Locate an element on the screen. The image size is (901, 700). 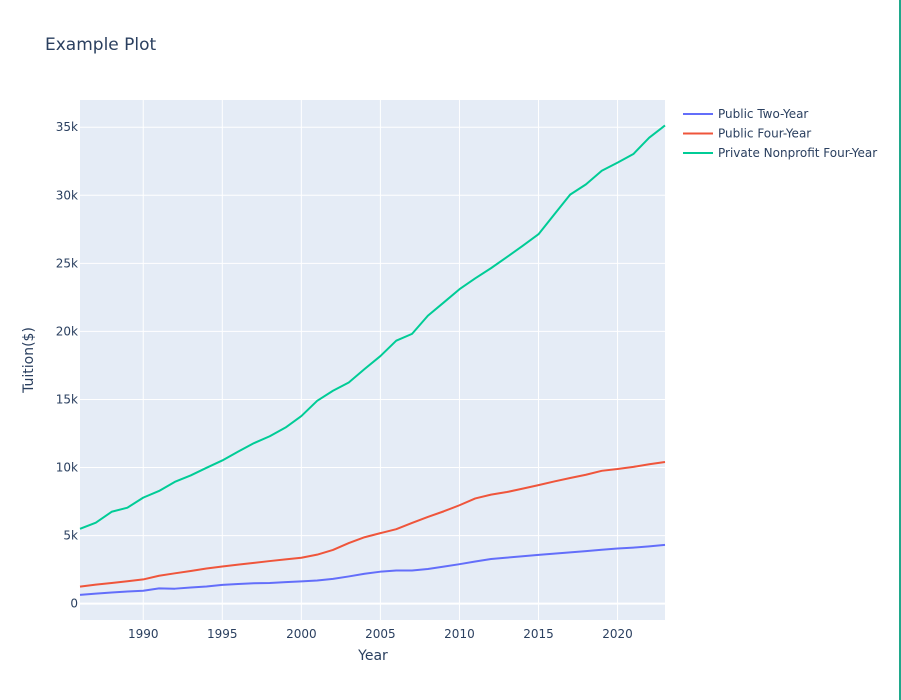
y-tick-label: 5k is located at coordinates (70, 536).